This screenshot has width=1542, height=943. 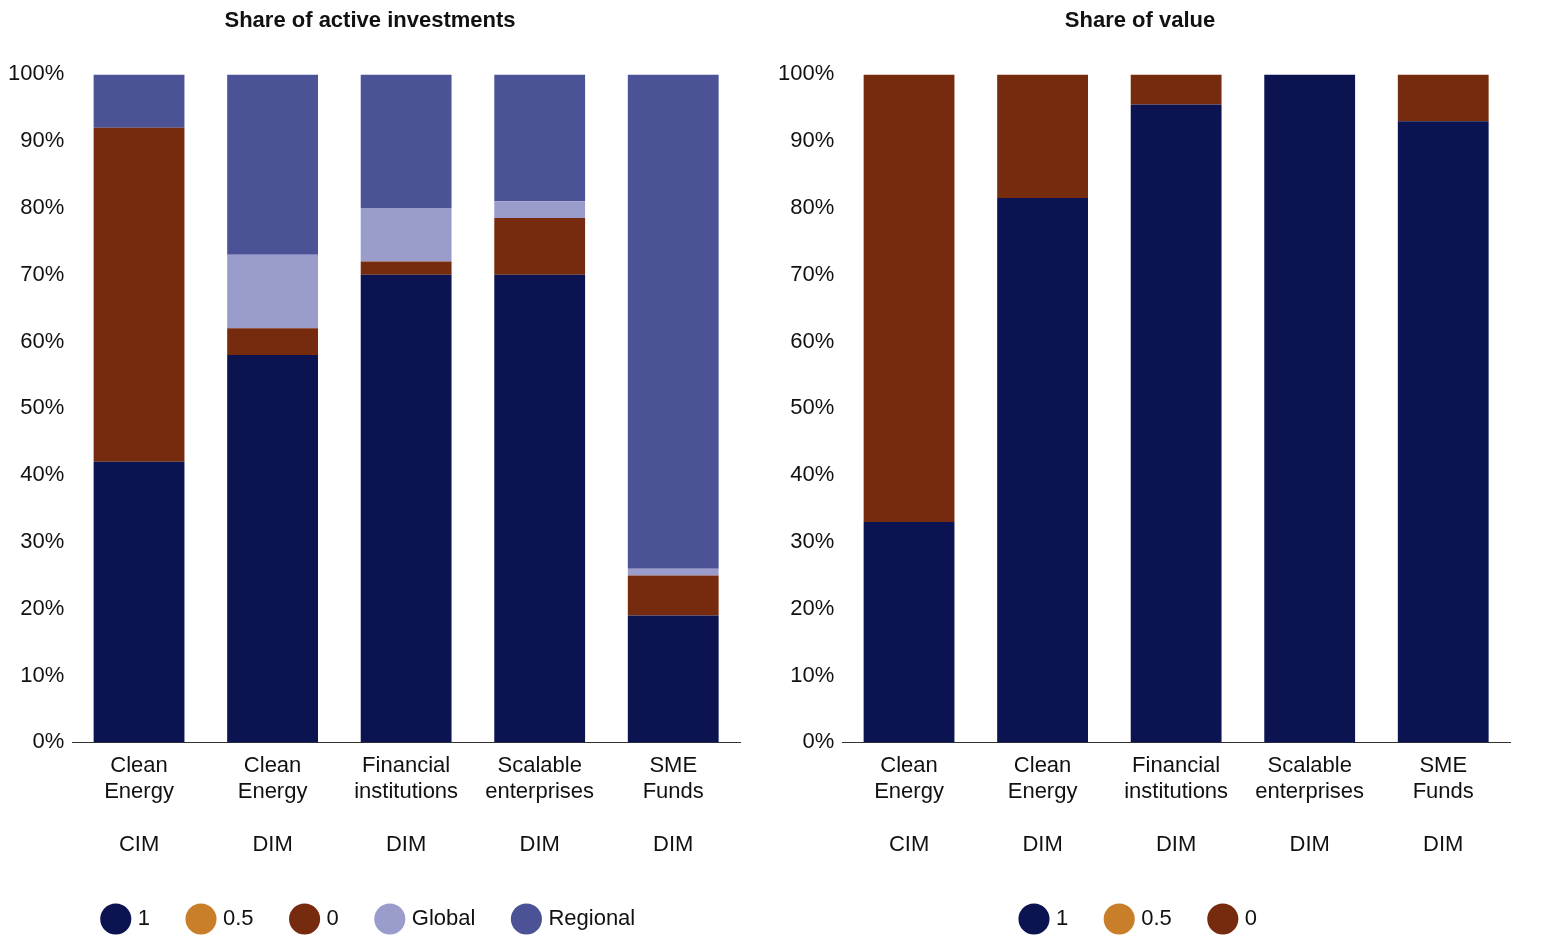 I want to click on chart-title: Share of value, so click(x=1140, y=20).